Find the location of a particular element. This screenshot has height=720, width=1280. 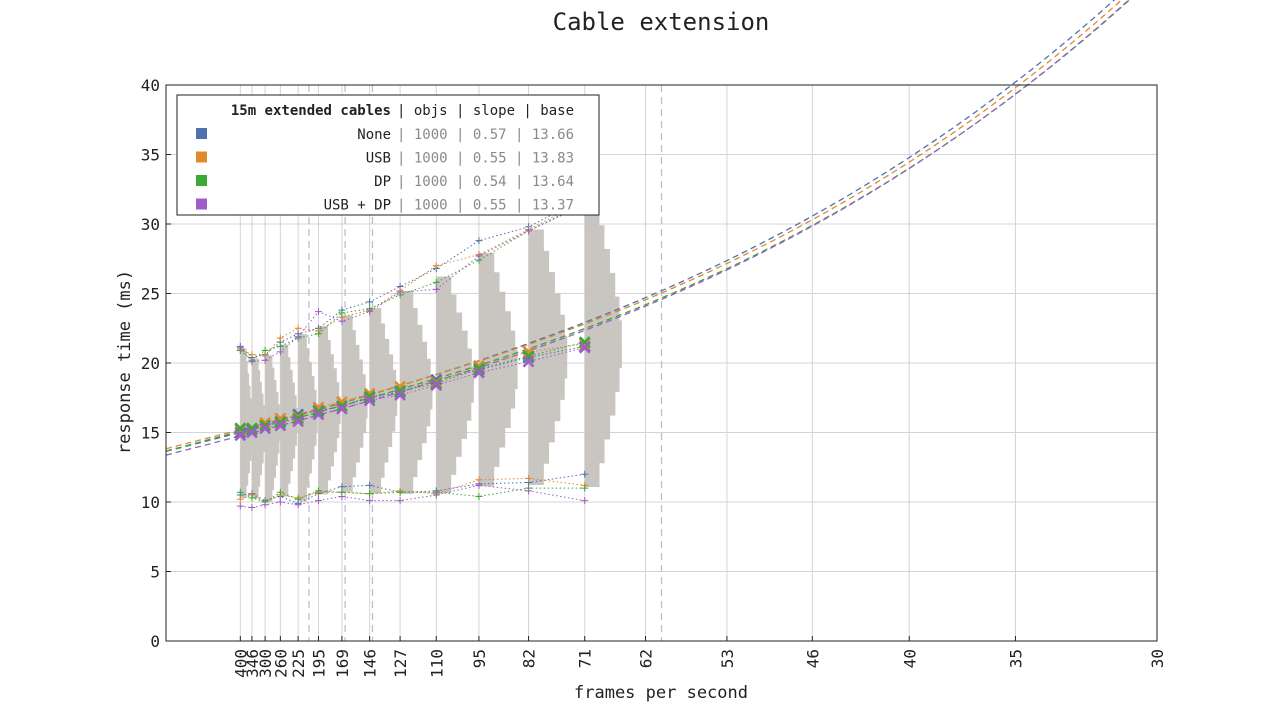

markers is located at coordinates (412, 389).